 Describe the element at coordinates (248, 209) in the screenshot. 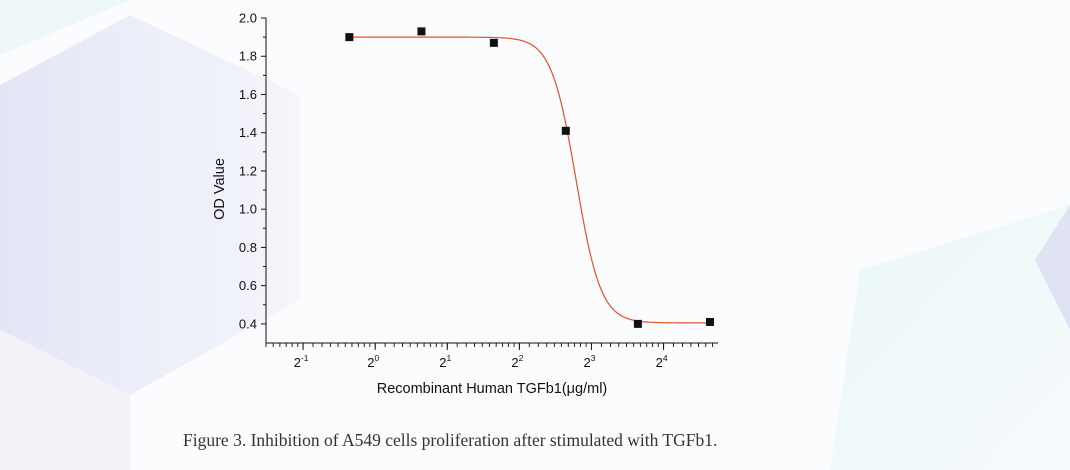

I see `y-tick-label: 1.0` at that location.